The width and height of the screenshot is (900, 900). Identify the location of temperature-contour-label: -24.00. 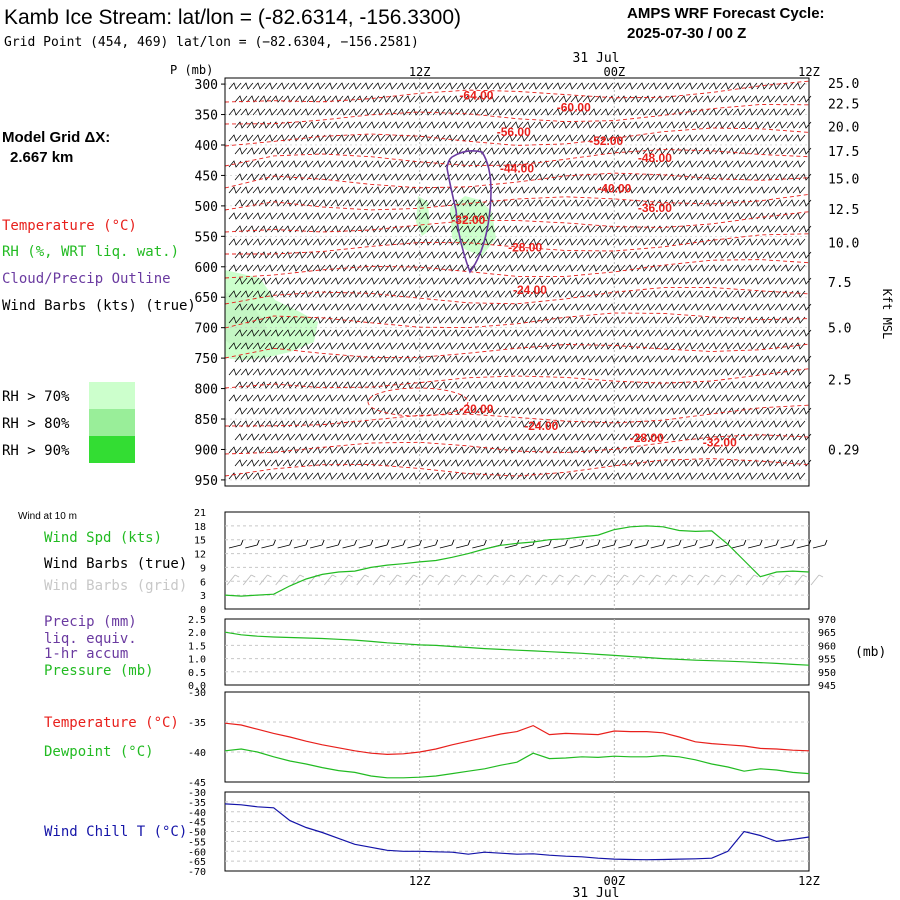
(530, 290).